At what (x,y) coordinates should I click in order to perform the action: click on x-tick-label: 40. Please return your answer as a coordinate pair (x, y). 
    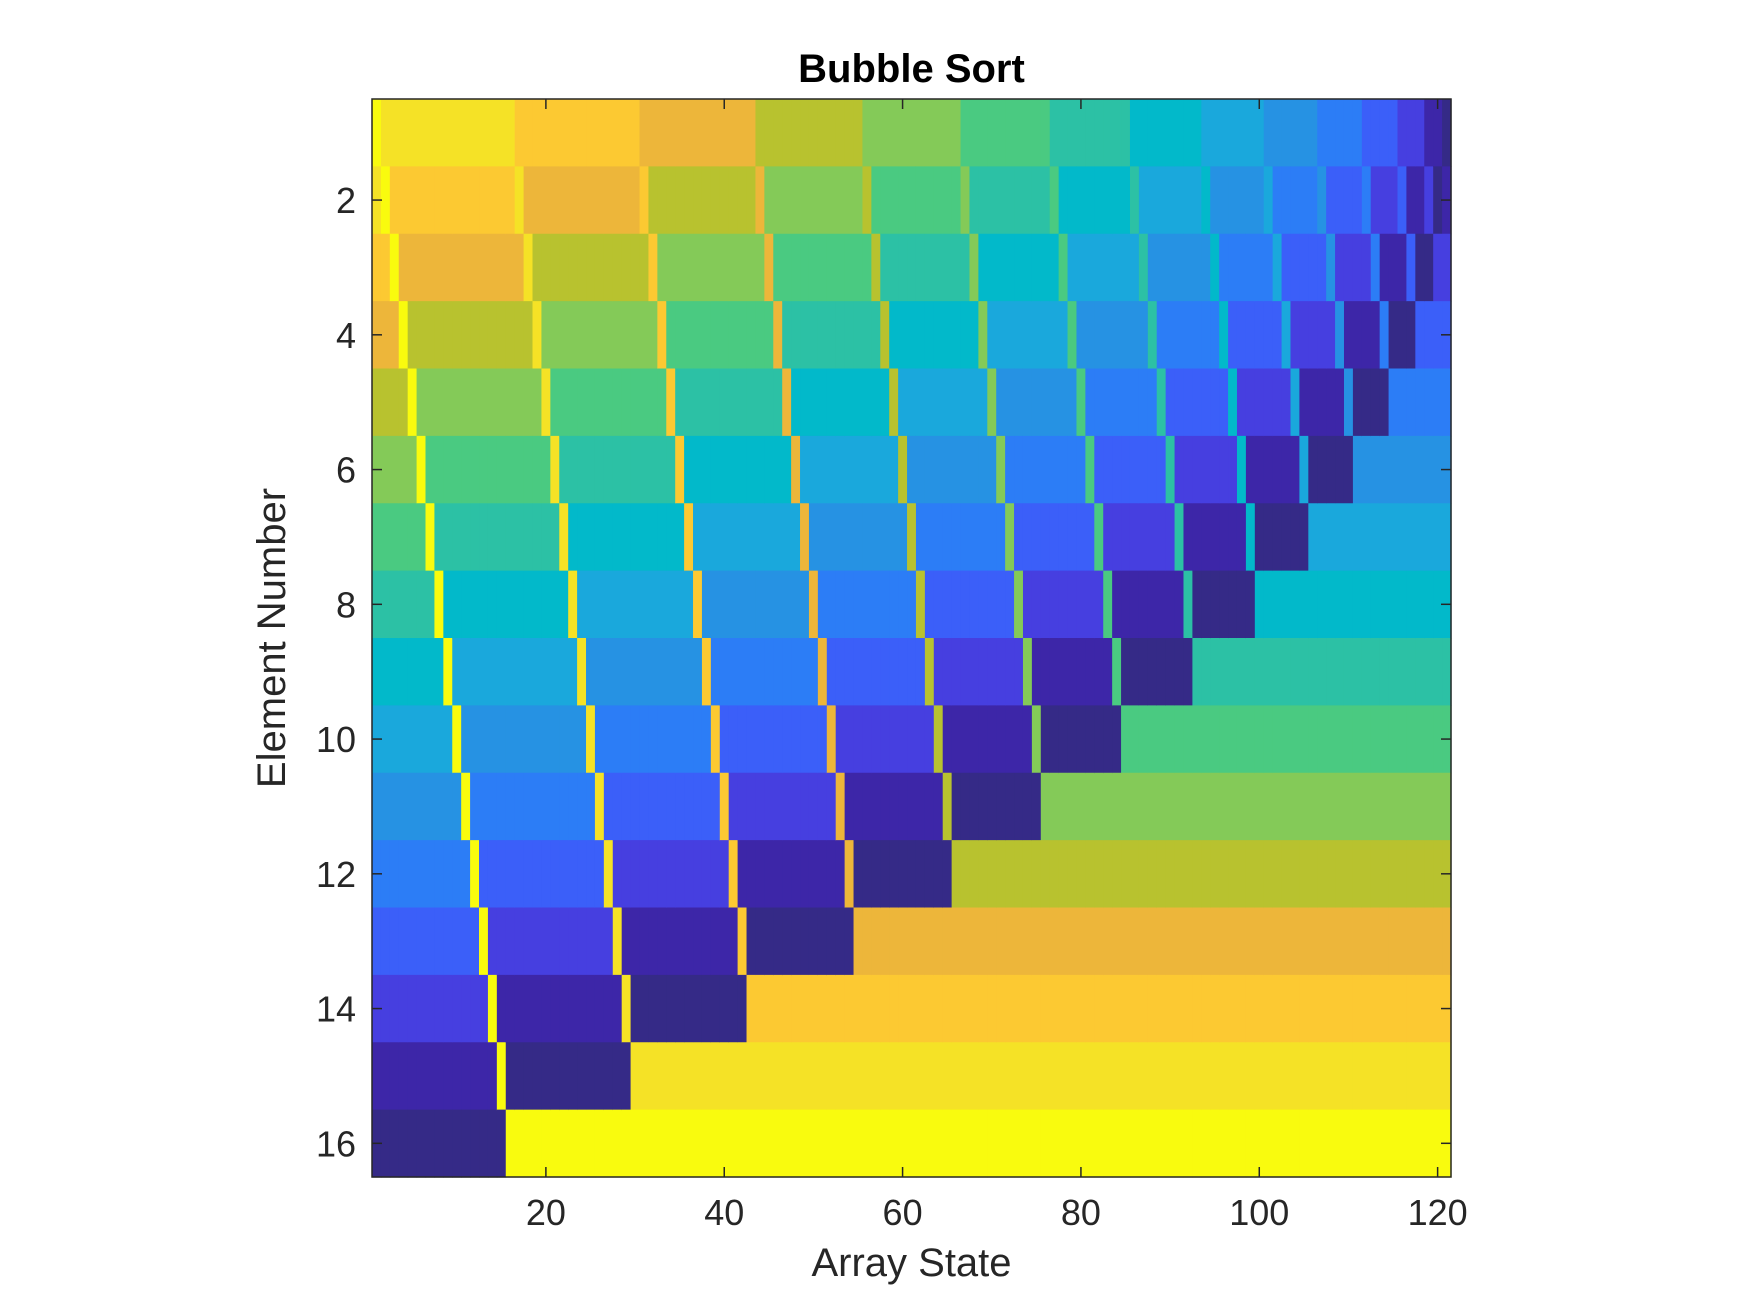
    Looking at the image, I should click on (724, 1212).